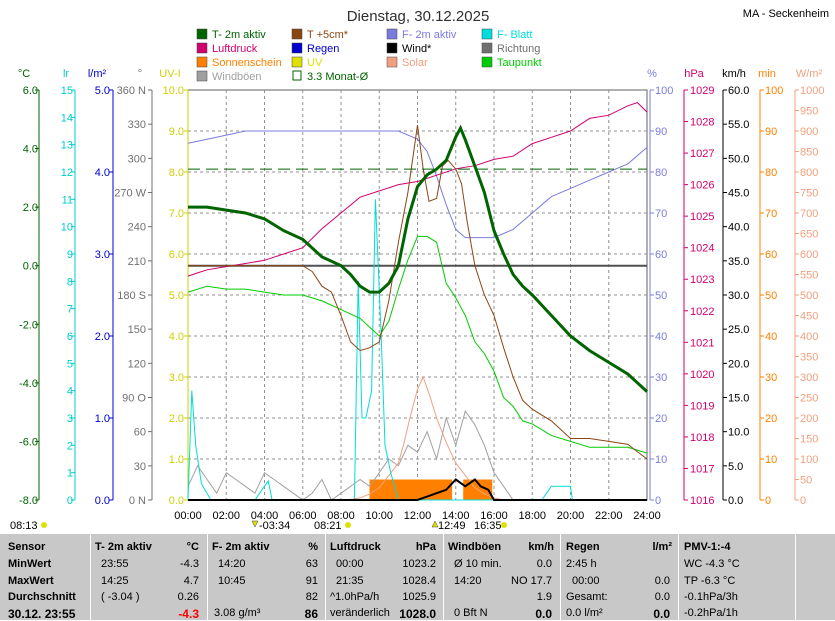 Image resolution: width=835 pixels, height=621 pixels. I want to click on temp-max-time: 14:25, so click(115, 581).